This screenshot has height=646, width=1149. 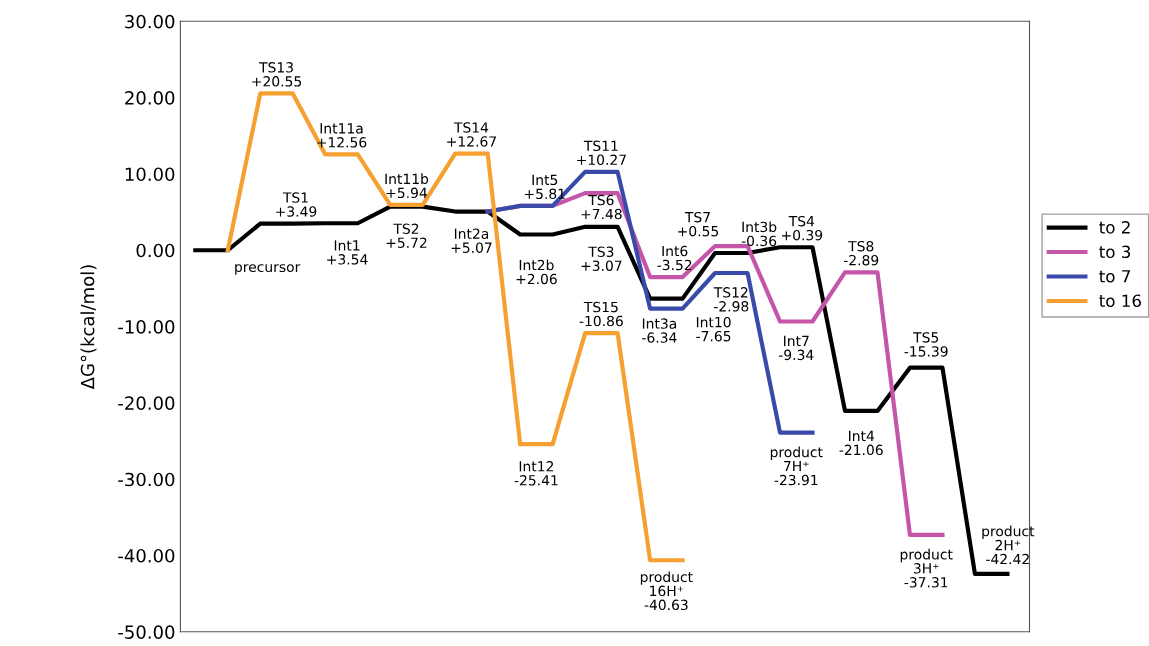 I want to click on legend-label: to 16, so click(x=1120, y=301).